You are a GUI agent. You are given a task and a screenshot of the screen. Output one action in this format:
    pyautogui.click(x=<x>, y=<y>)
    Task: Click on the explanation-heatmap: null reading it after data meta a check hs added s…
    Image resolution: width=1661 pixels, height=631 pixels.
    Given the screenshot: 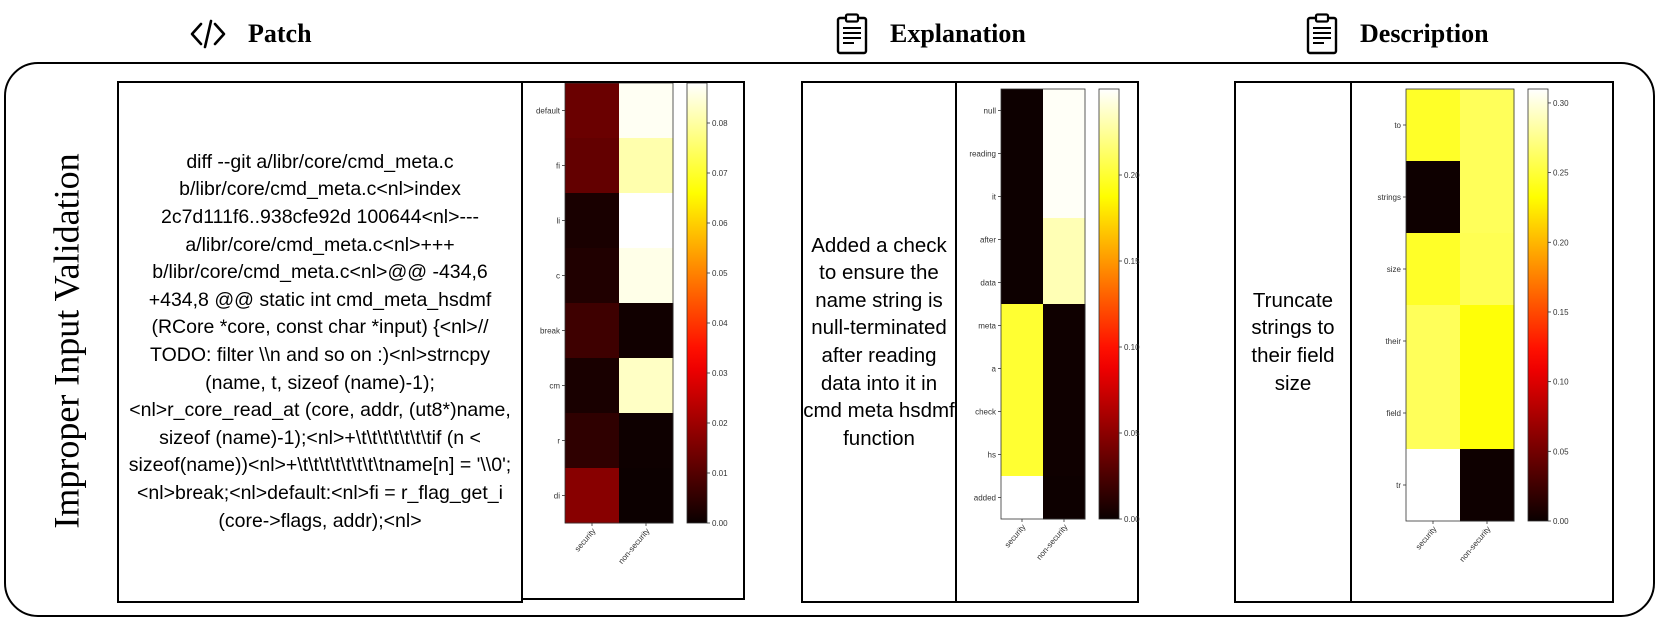 What is the action you would take?
    pyautogui.click(x=1054, y=325)
    